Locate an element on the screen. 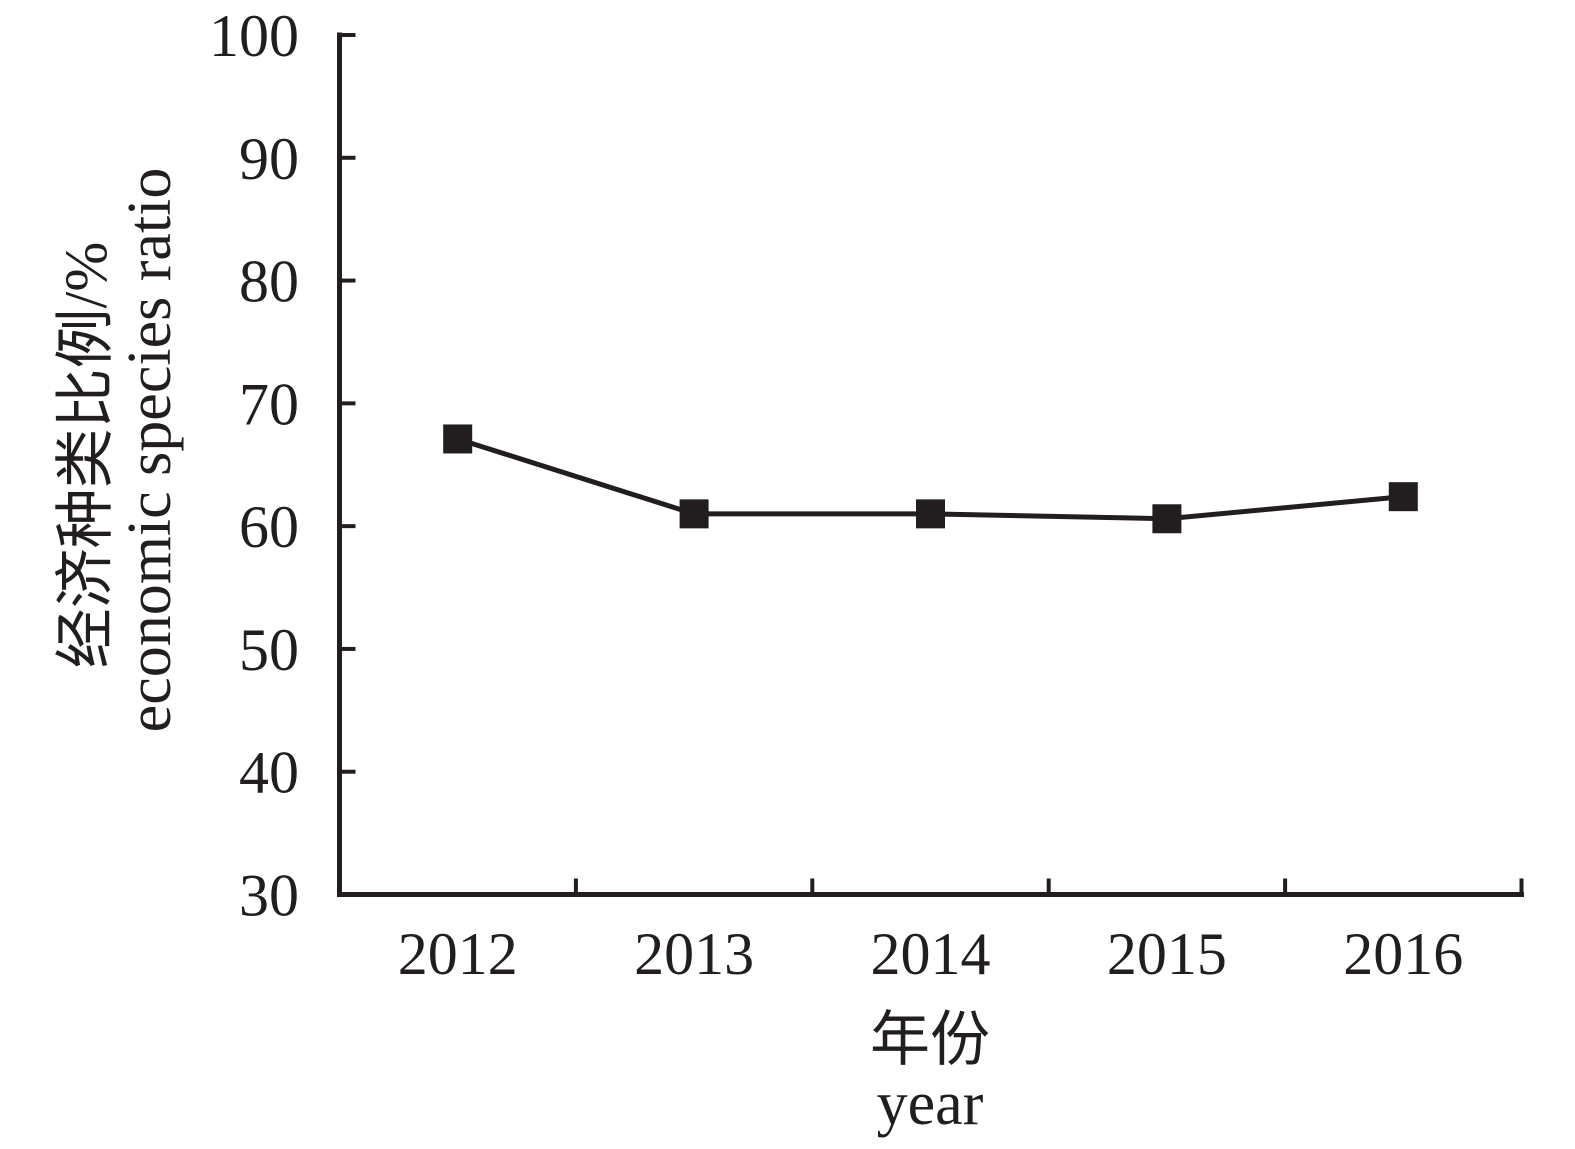 Image resolution: width=1575 pixels, height=1149 pixels. y-tick-label: 30 is located at coordinates (269, 896).